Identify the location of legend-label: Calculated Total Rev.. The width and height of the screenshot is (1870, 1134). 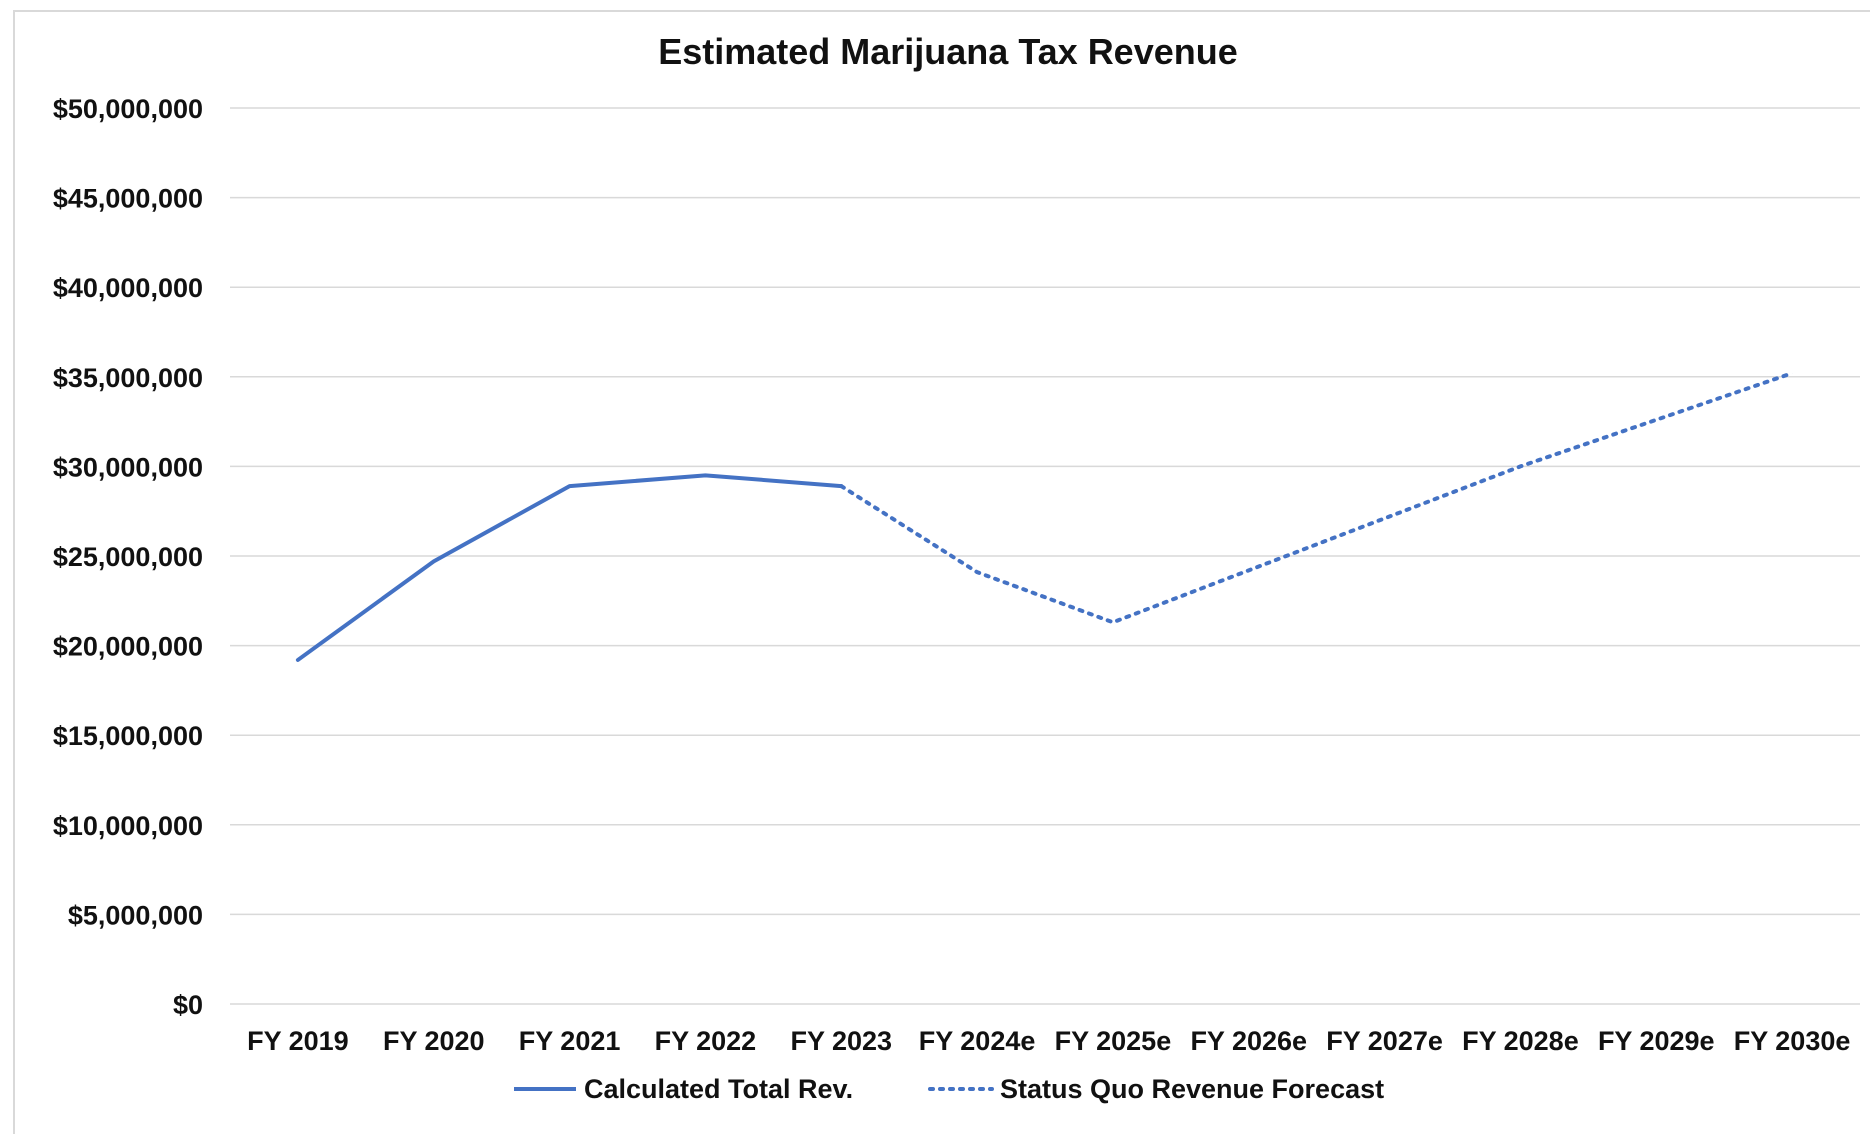
(718, 1089).